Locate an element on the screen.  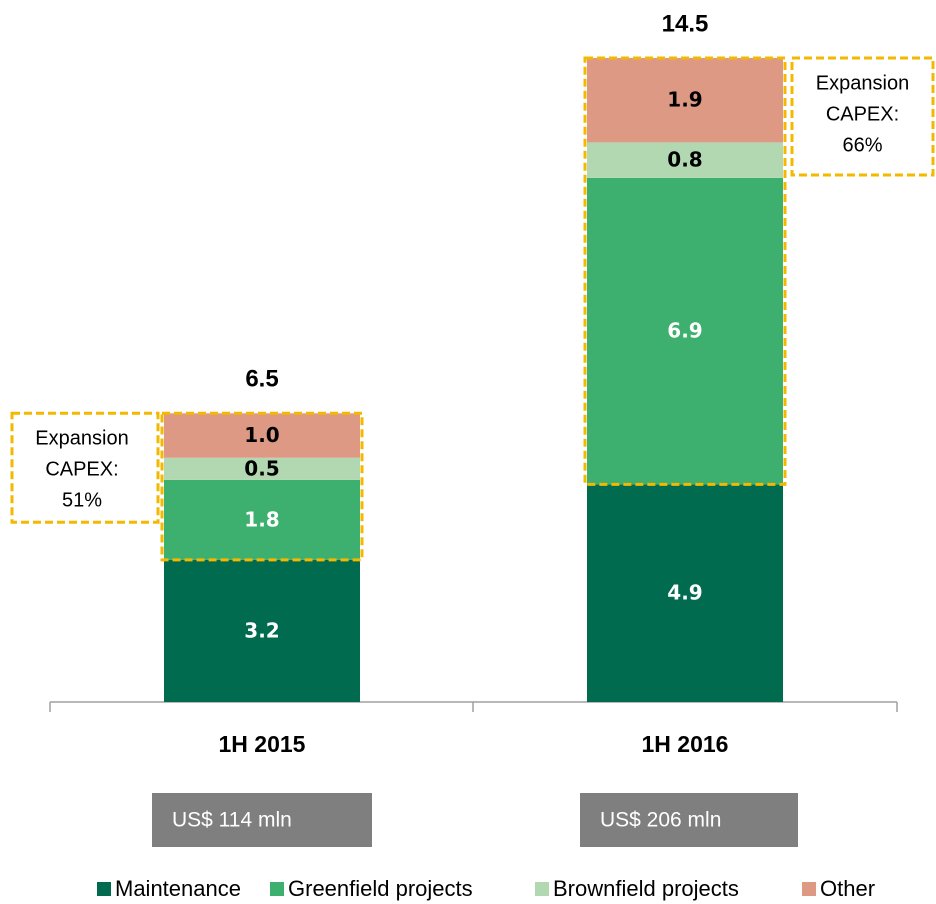
annotation-text: 51% is located at coordinates (82, 501).